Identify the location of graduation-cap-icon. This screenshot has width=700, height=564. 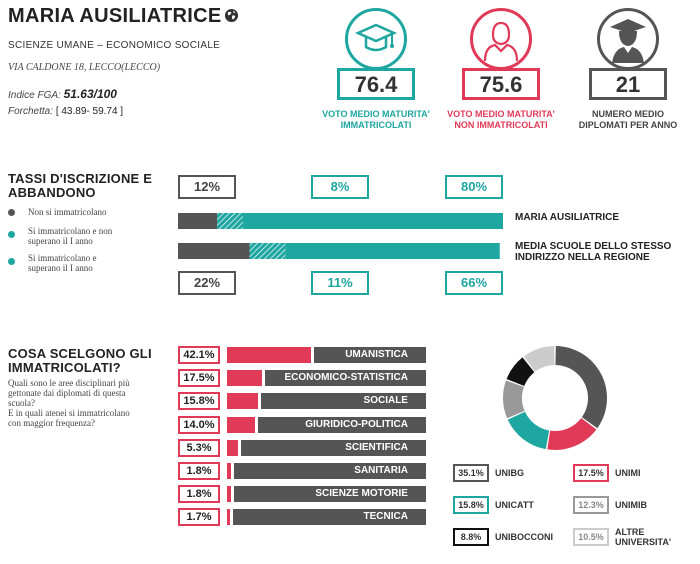
(376, 37).